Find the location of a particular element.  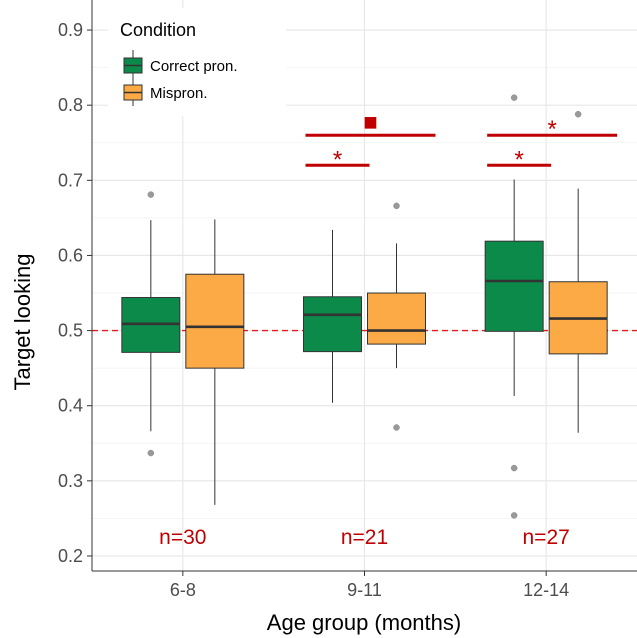

y-tick-label: 0.6 is located at coordinates (70, 255).